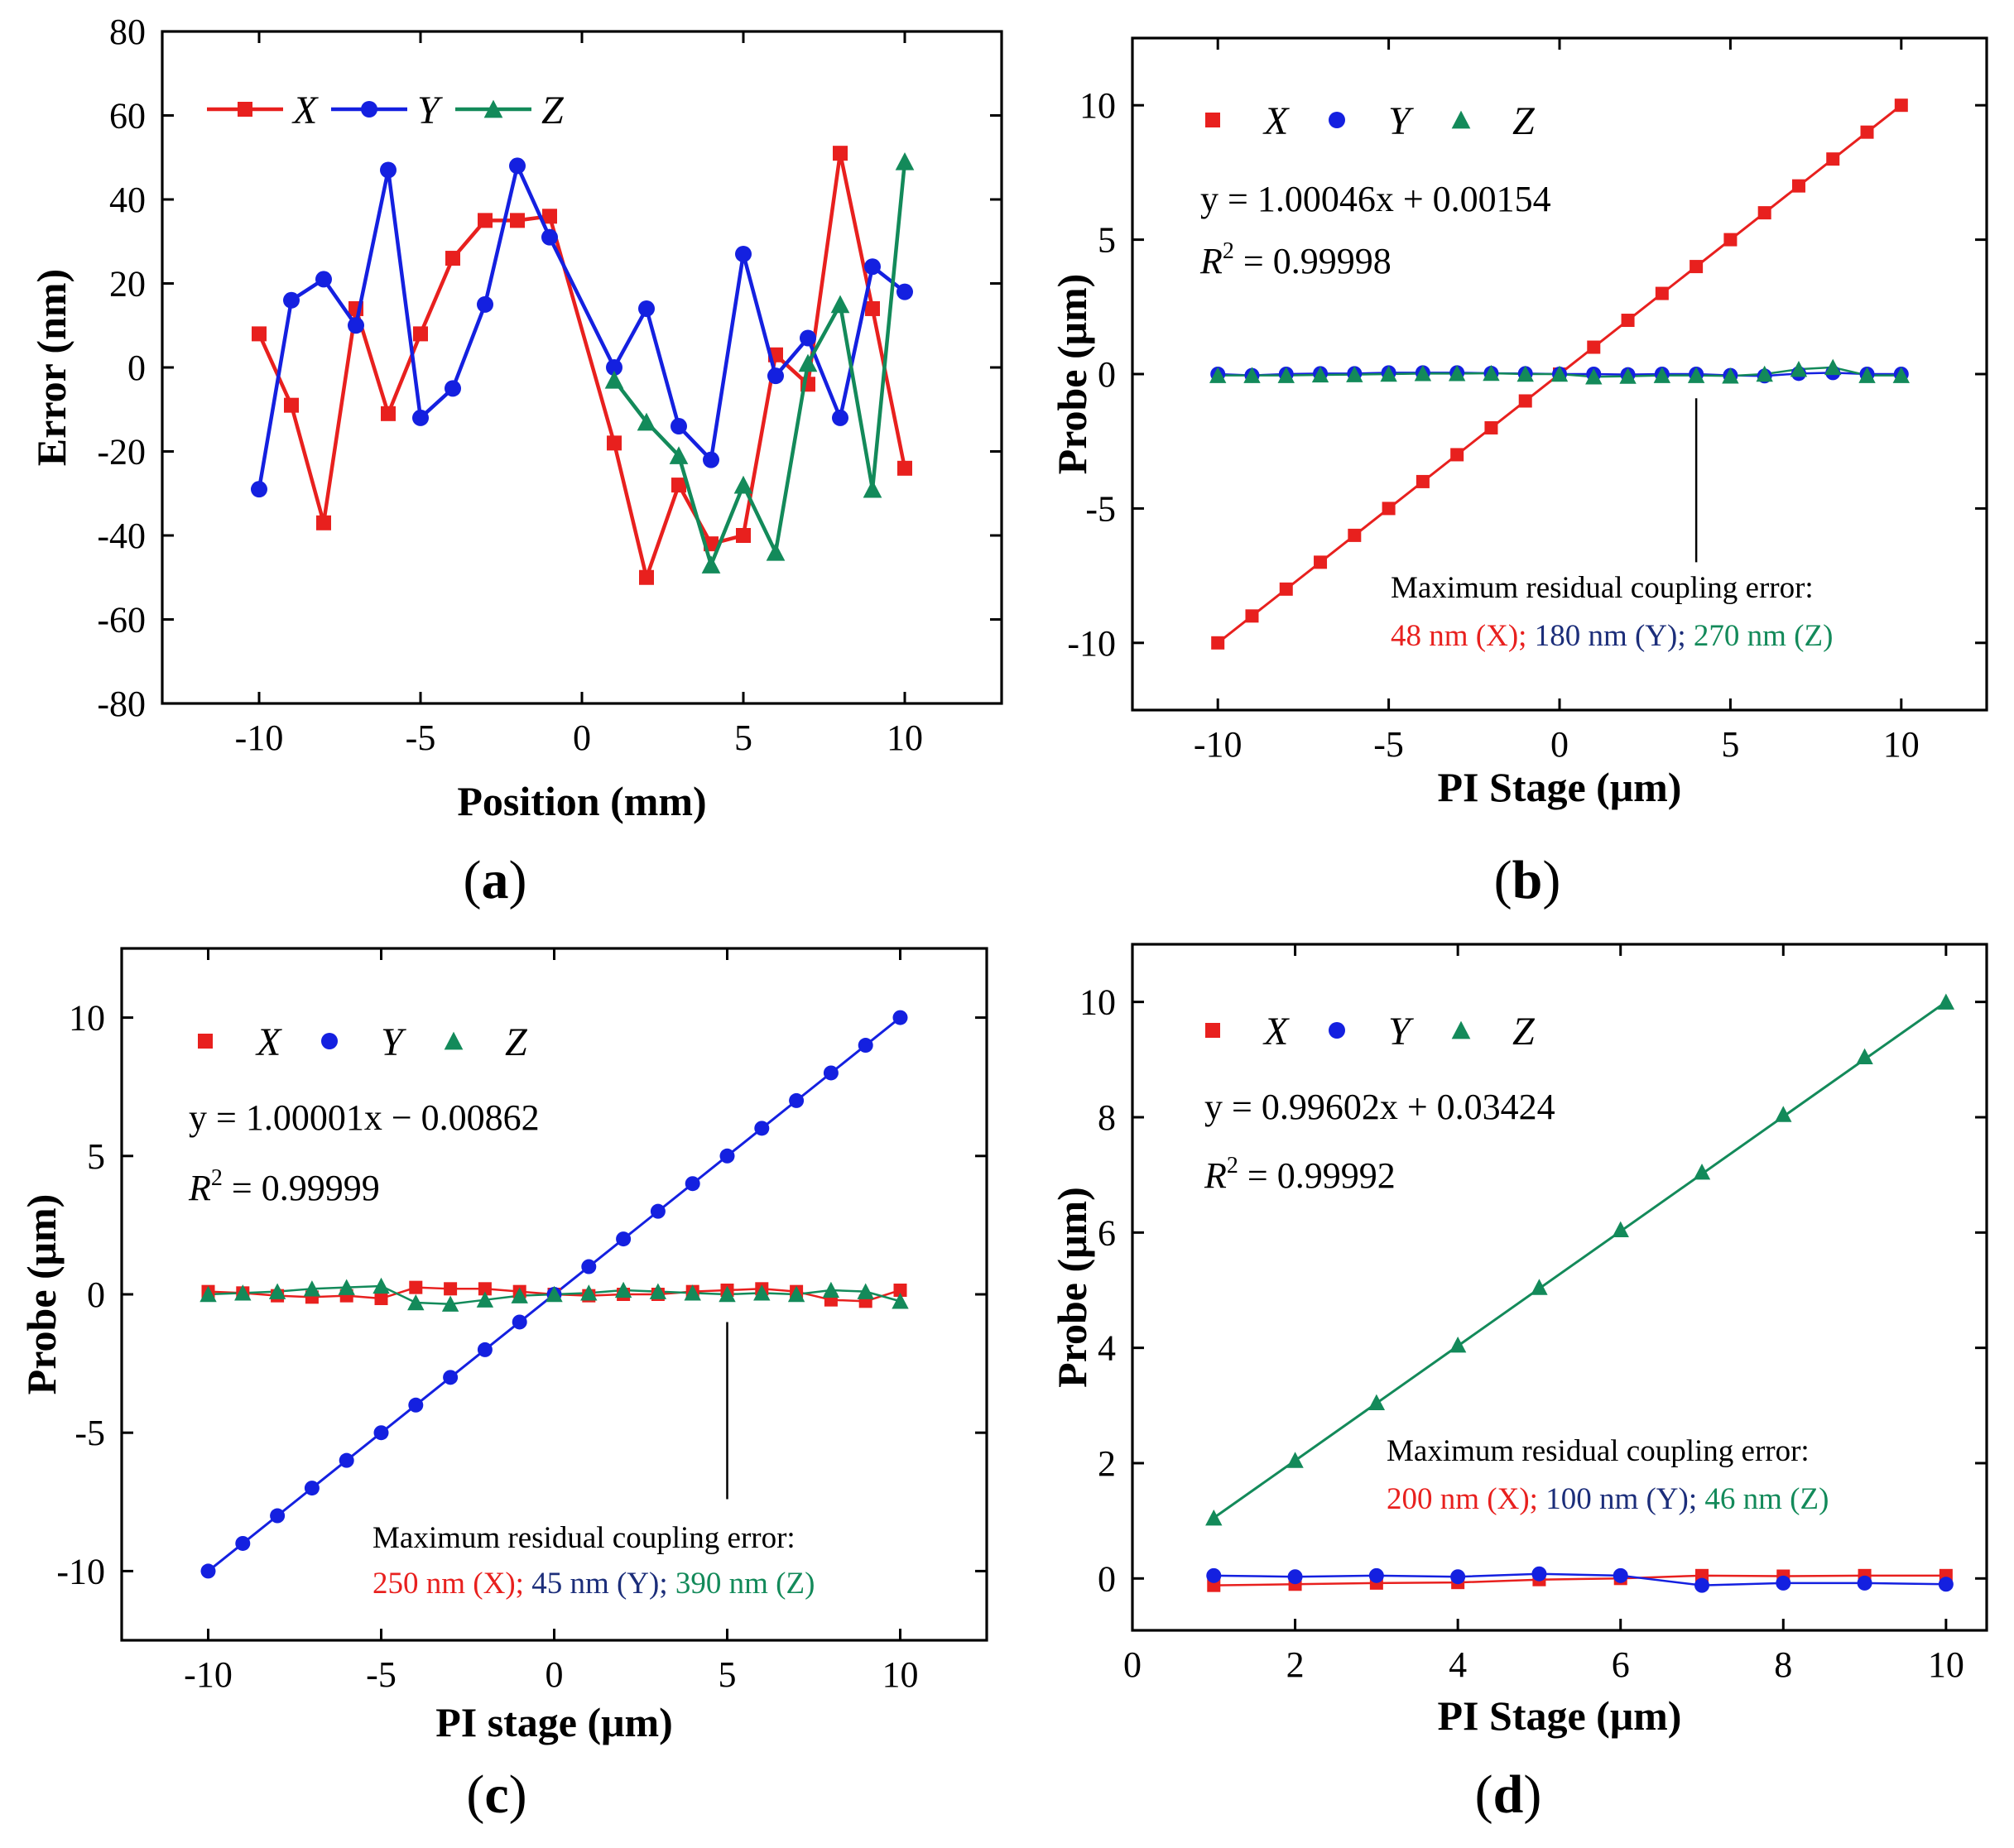 Image resolution: width=2014 pixels, height=1848 pixels. What do you see at coordinates (1276, 1032) in the screenshot?
I see `legend-label-x: X` at bounding box center [1276, 1032].